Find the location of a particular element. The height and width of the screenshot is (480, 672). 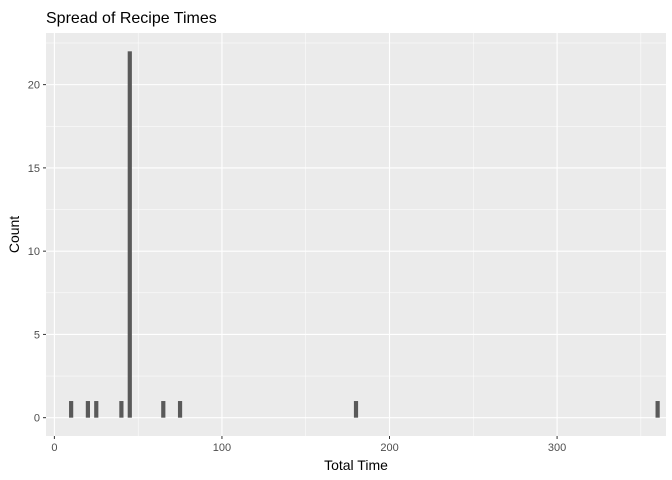

x-tick-label: 300 is located at coordinates (557, 448).